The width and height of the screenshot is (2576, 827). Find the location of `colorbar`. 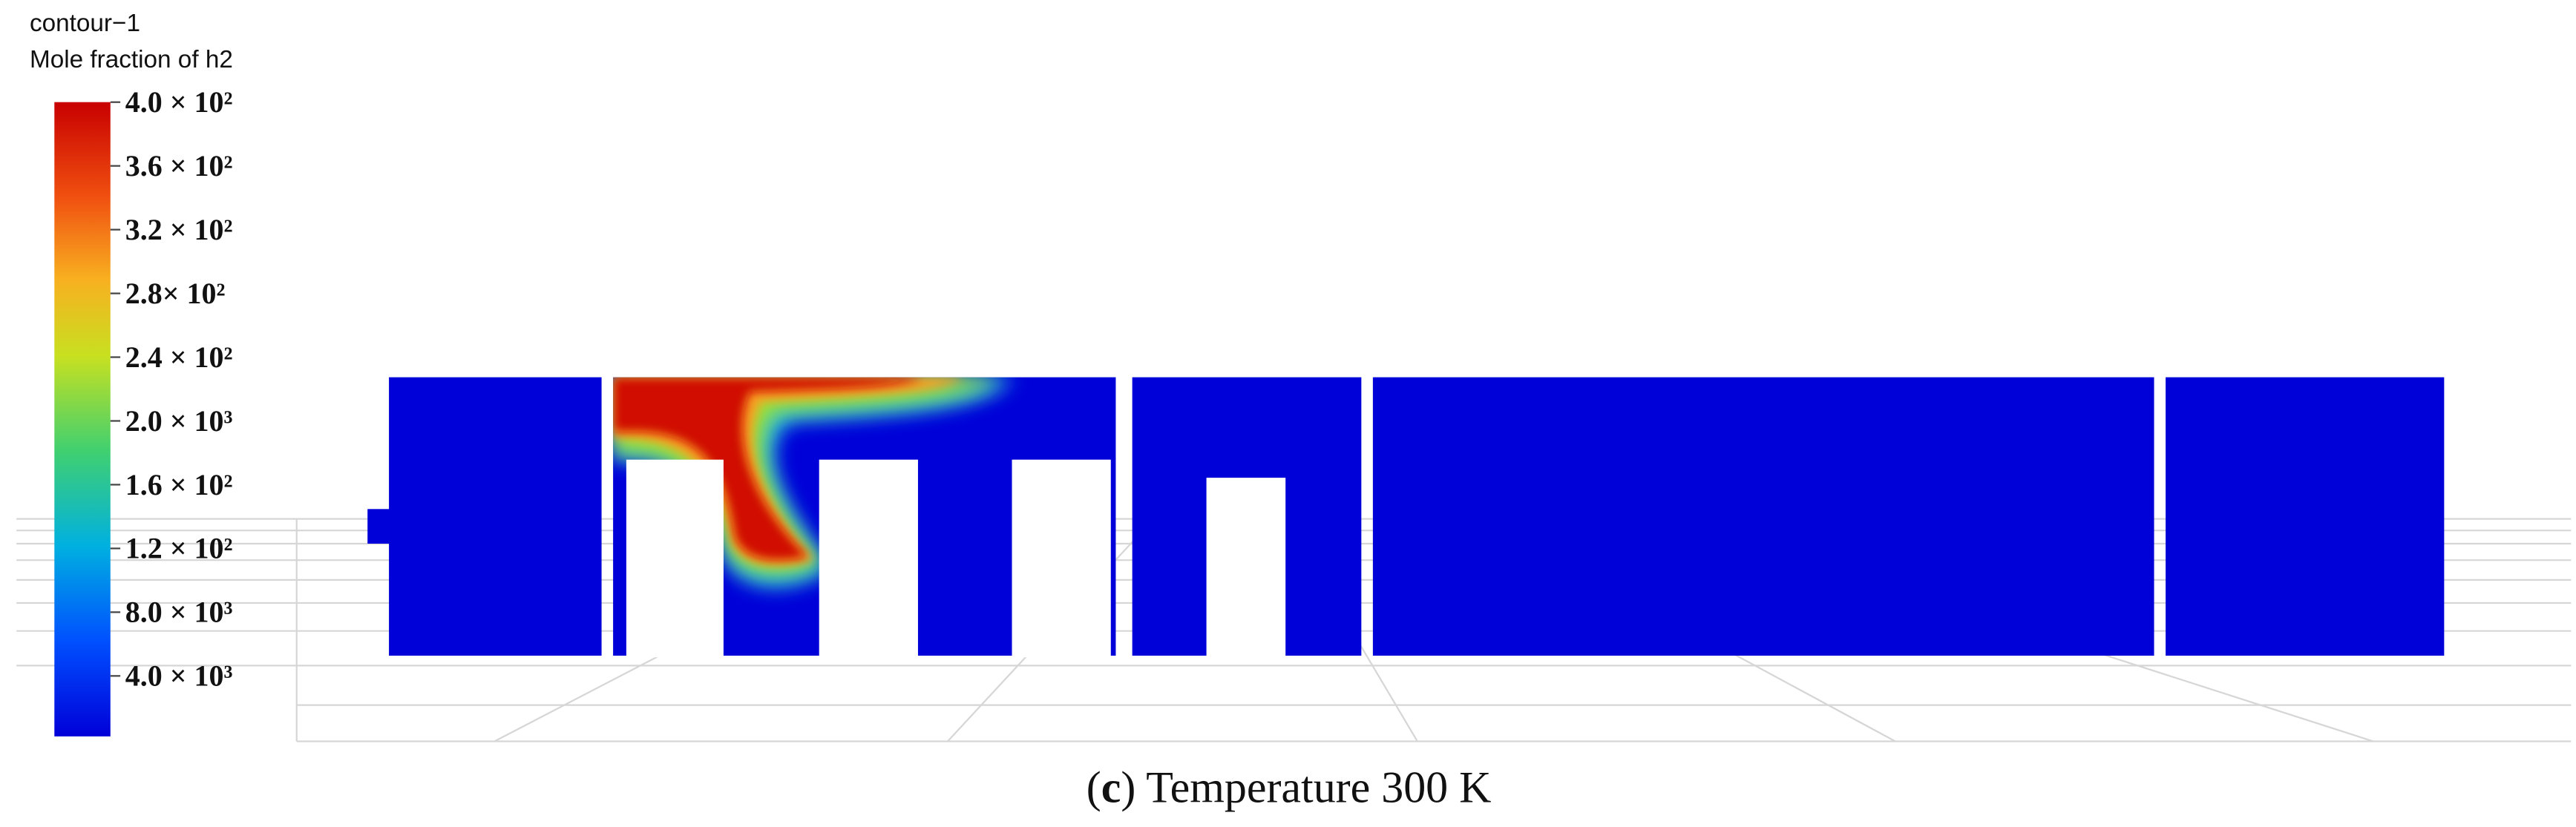

colorbar is located at coordinates (82, 419).